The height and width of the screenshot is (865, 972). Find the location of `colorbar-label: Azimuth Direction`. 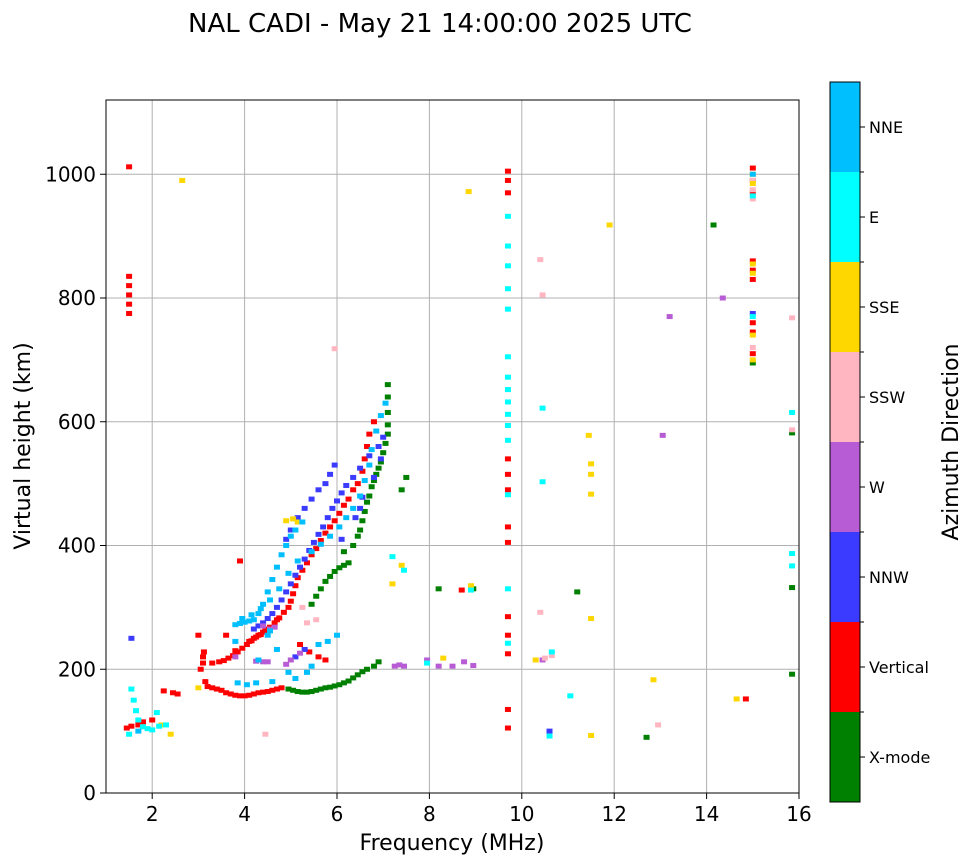

colorbar-label: Azimuth Direction is located at coordinates (951, 441).